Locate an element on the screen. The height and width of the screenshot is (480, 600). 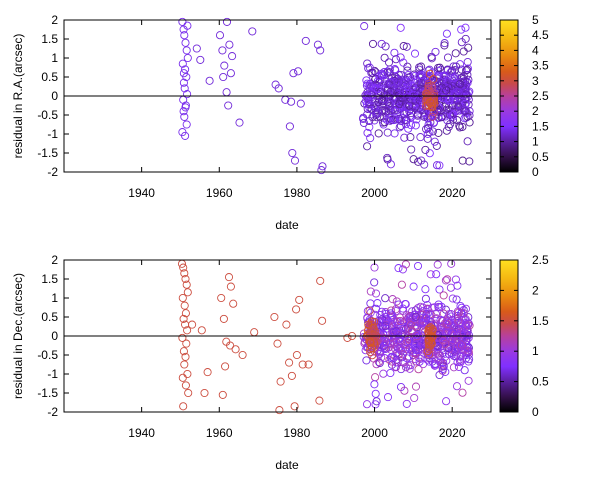
x-tick-label: 2000 is located at coordinates (374, 193).